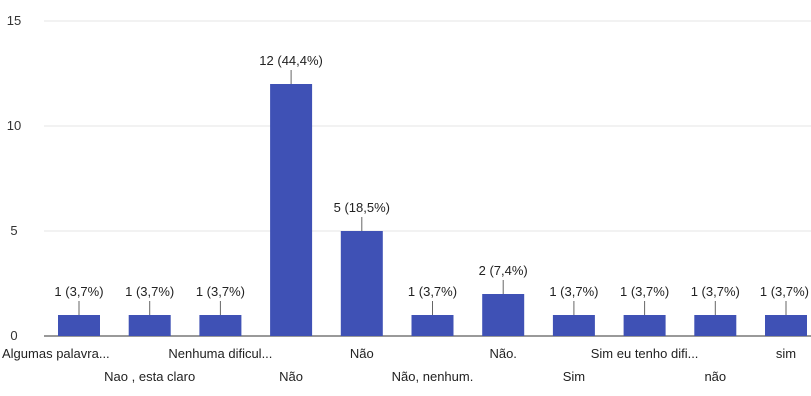 Image resolution: width=811 pixels, height=396 pixels. Describe the element at coordinates (503, 270) in the screenshot. I see `data-label: 2 (7,4%)` at that location.